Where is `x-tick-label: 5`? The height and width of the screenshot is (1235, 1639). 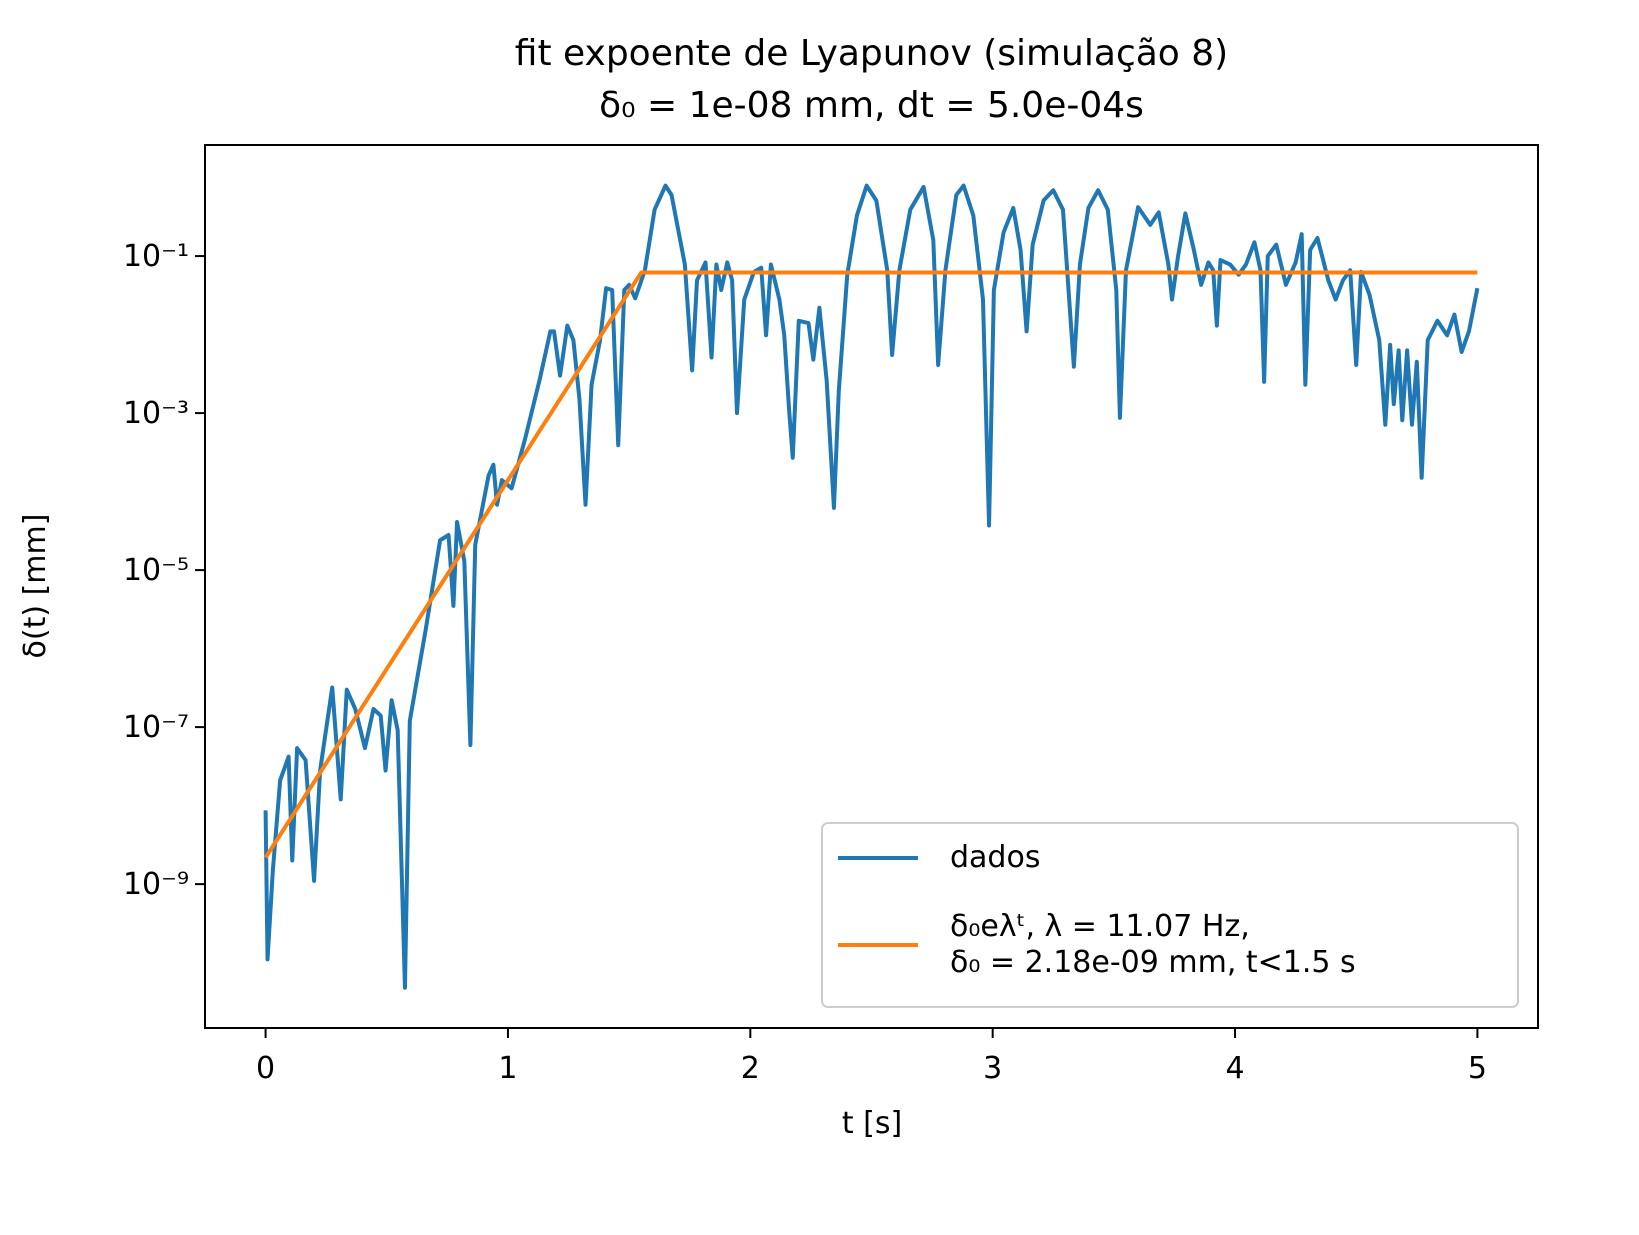
x-tick-label: 5 is located at coordinates (1477, 1068).